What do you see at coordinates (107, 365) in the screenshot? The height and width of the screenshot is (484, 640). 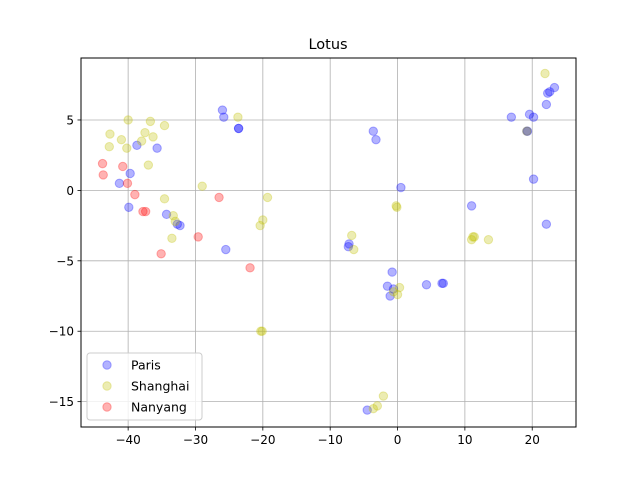 I see `legend-marker-paris` at bounding box center [107, 365].